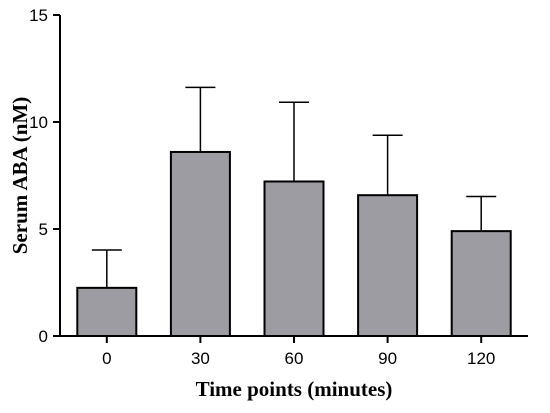  Describe the element at coordinates (387, 358) in the screenshot. I see `x-tick-label: 90` at that location.